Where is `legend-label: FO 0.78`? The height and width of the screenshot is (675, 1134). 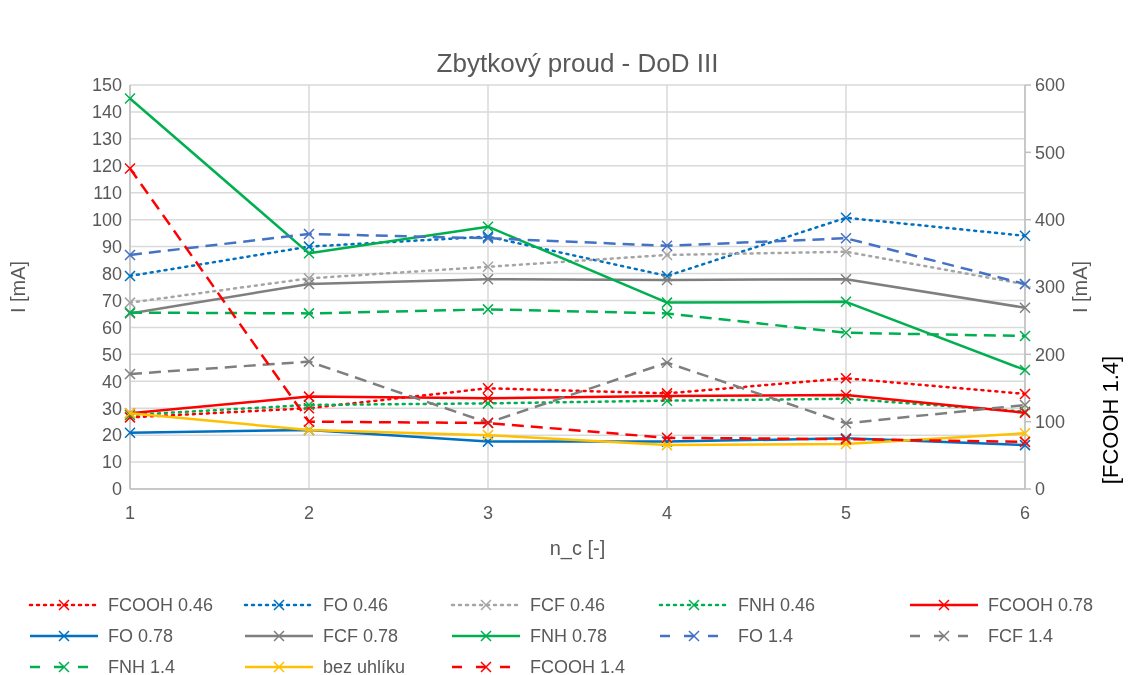 legend-label: FO 0.78 is located at coordinates (141, 636).